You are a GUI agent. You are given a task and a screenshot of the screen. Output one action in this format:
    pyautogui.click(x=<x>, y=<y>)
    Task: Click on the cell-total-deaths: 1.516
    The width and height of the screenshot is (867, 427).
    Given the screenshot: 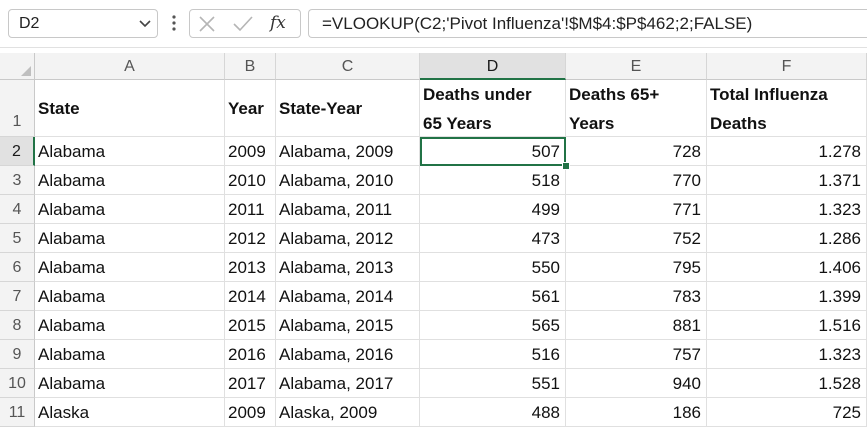 What is the action you would take?
    pyautogui.click(x=787, y=325)
    